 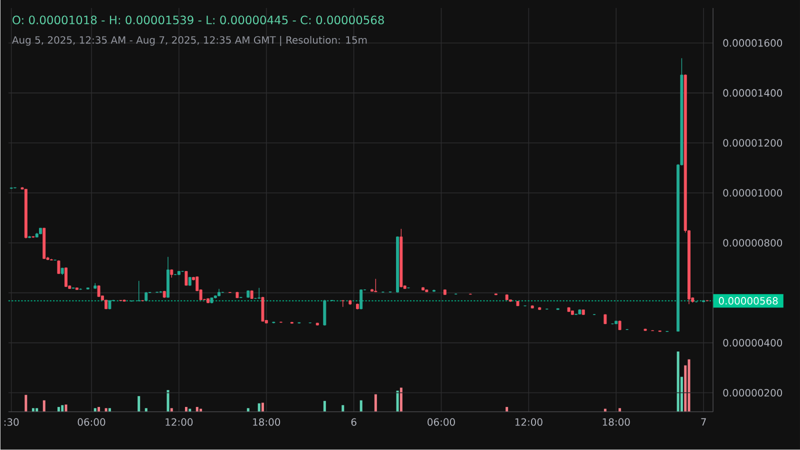 I want to click on y-tick-label: 0.00001400, so click(x=752, y=93).